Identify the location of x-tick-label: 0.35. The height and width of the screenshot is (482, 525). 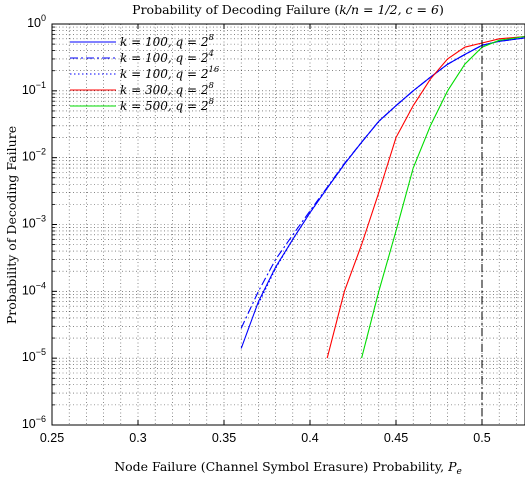
(224, 438).